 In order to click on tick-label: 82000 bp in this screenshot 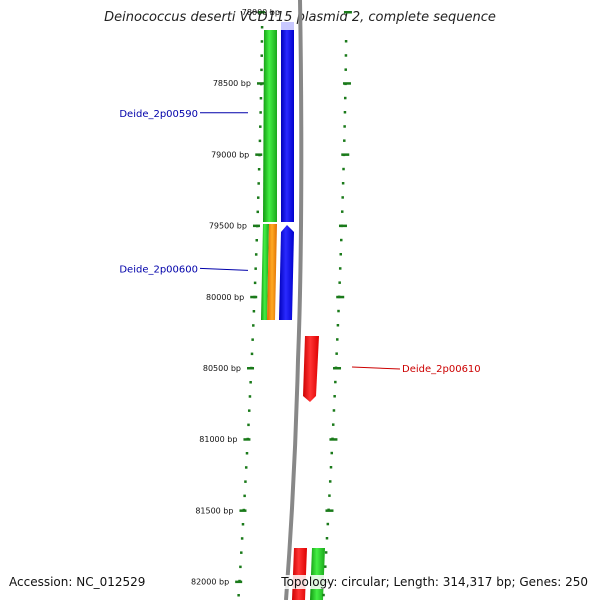, I will do `click(210, 582)`.